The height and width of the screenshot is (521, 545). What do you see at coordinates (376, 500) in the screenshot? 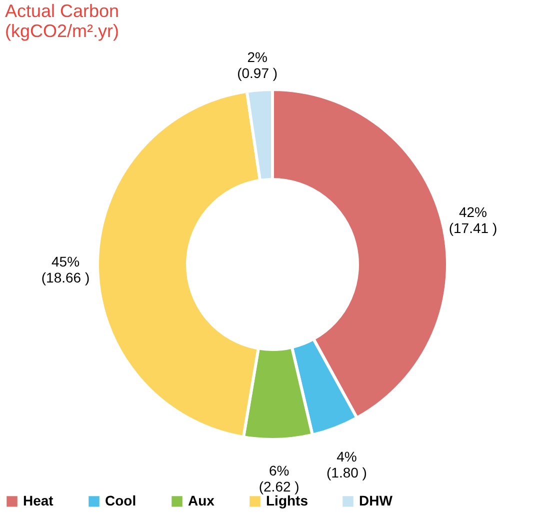
I see `legend-label: DHW` at bounding box center [376, 500].